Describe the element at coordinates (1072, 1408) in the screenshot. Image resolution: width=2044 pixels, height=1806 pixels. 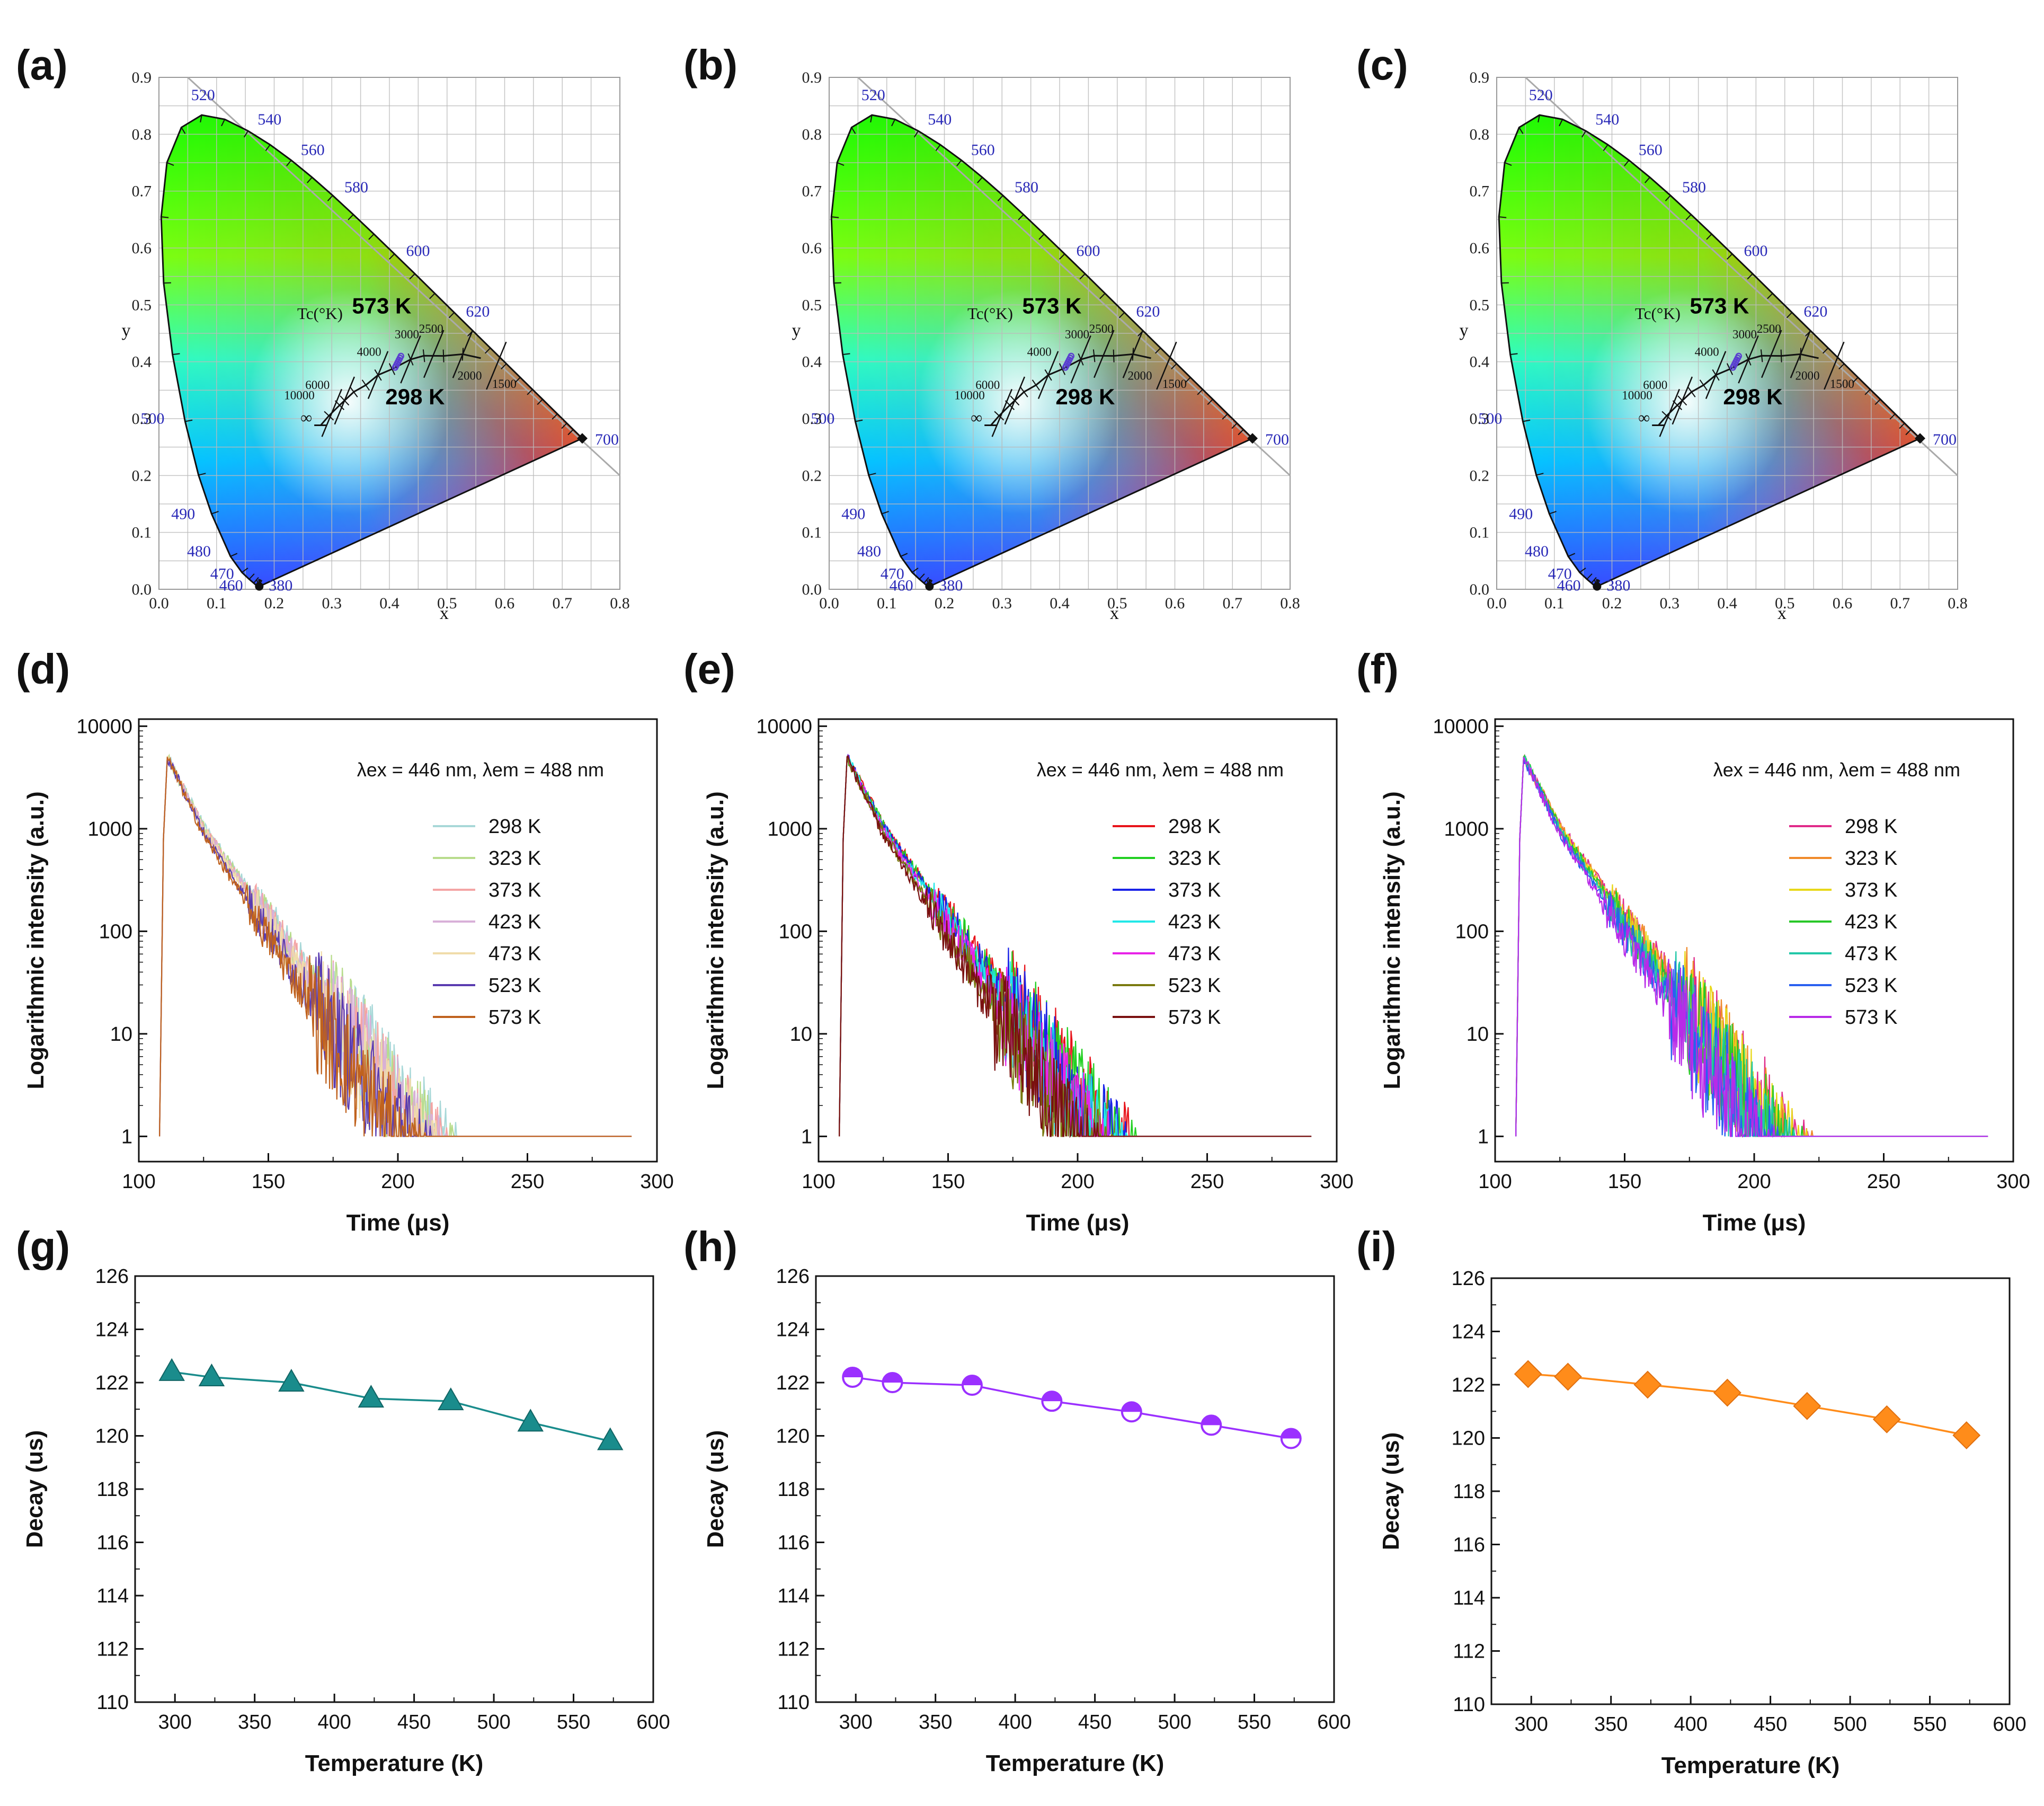
I see `lifetime-line` at that location.